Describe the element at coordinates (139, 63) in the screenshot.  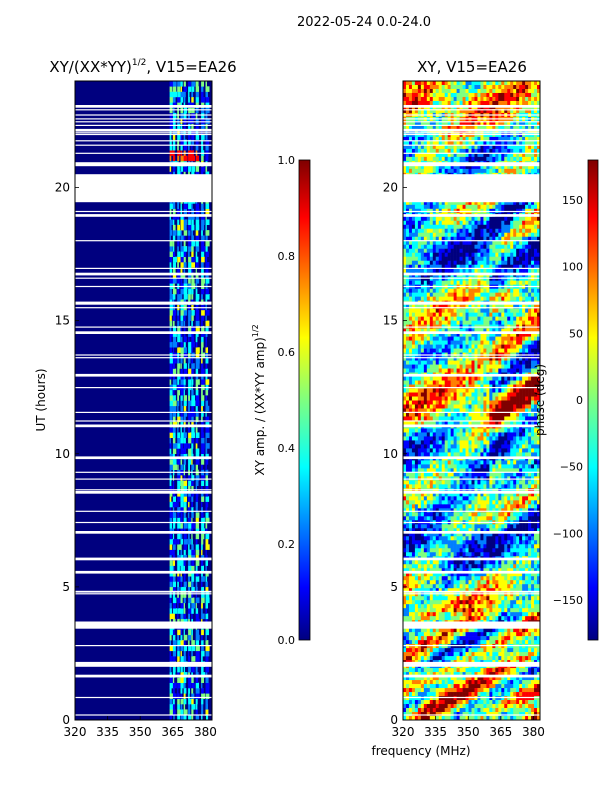
I see `panel-a-title-sup: 1/2` at that location.